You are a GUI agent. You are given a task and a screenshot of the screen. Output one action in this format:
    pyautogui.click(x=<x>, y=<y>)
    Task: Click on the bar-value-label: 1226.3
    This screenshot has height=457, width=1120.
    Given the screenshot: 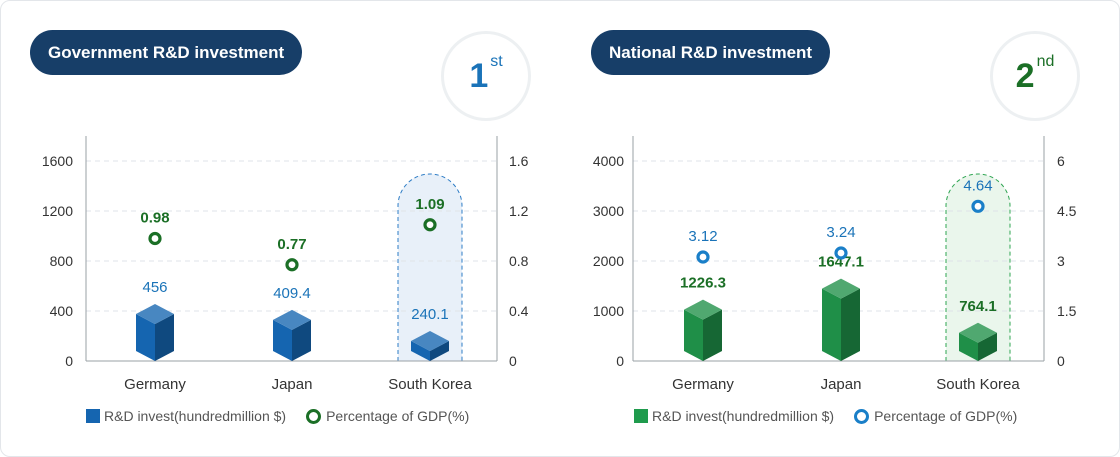 What is the action you would take?
    pyautogui.click(x=703, y=283)
    